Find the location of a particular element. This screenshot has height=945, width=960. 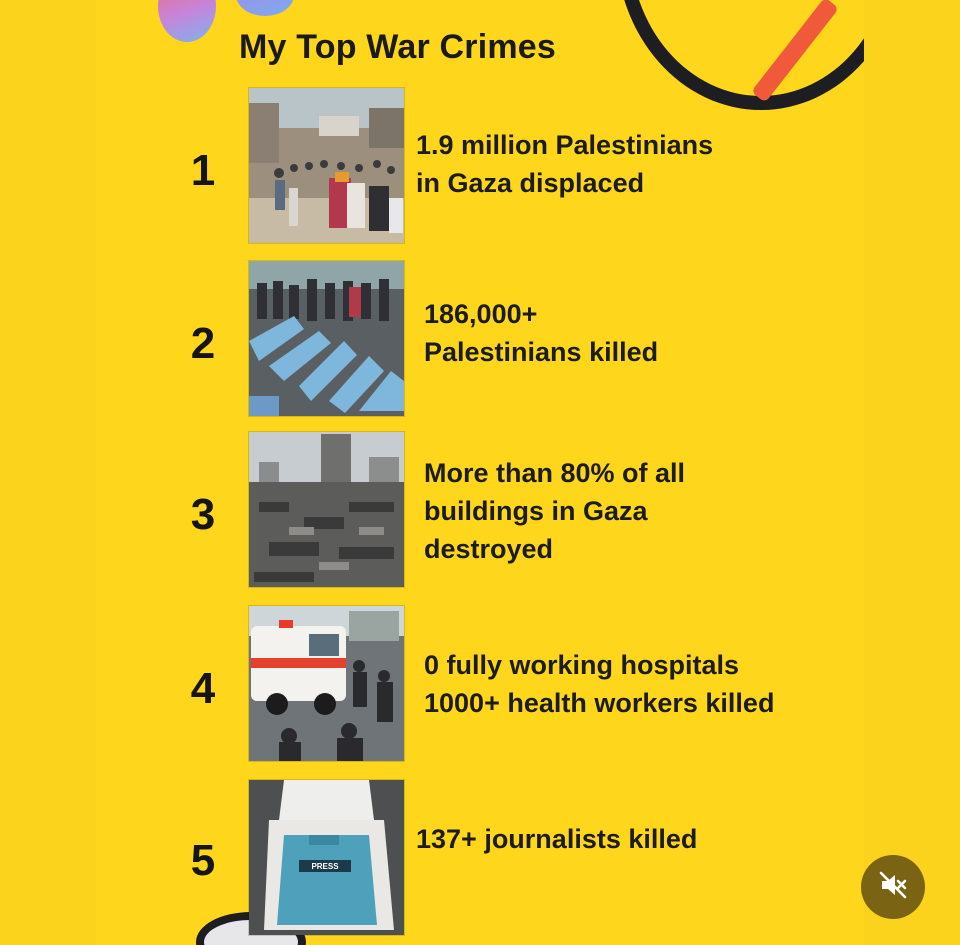

press-vest-photo: PRESS is located at coordinates (326, 857).